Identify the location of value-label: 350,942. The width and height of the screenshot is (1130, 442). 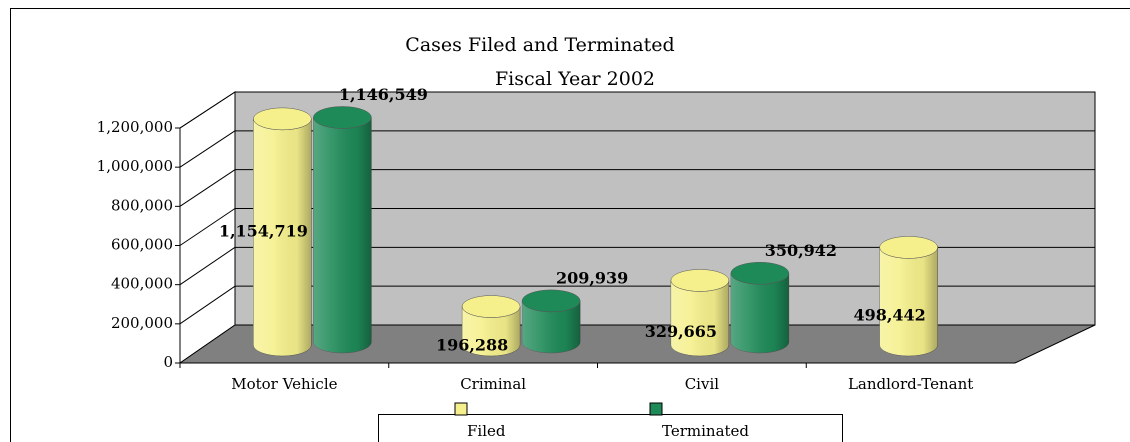
(801, 250).